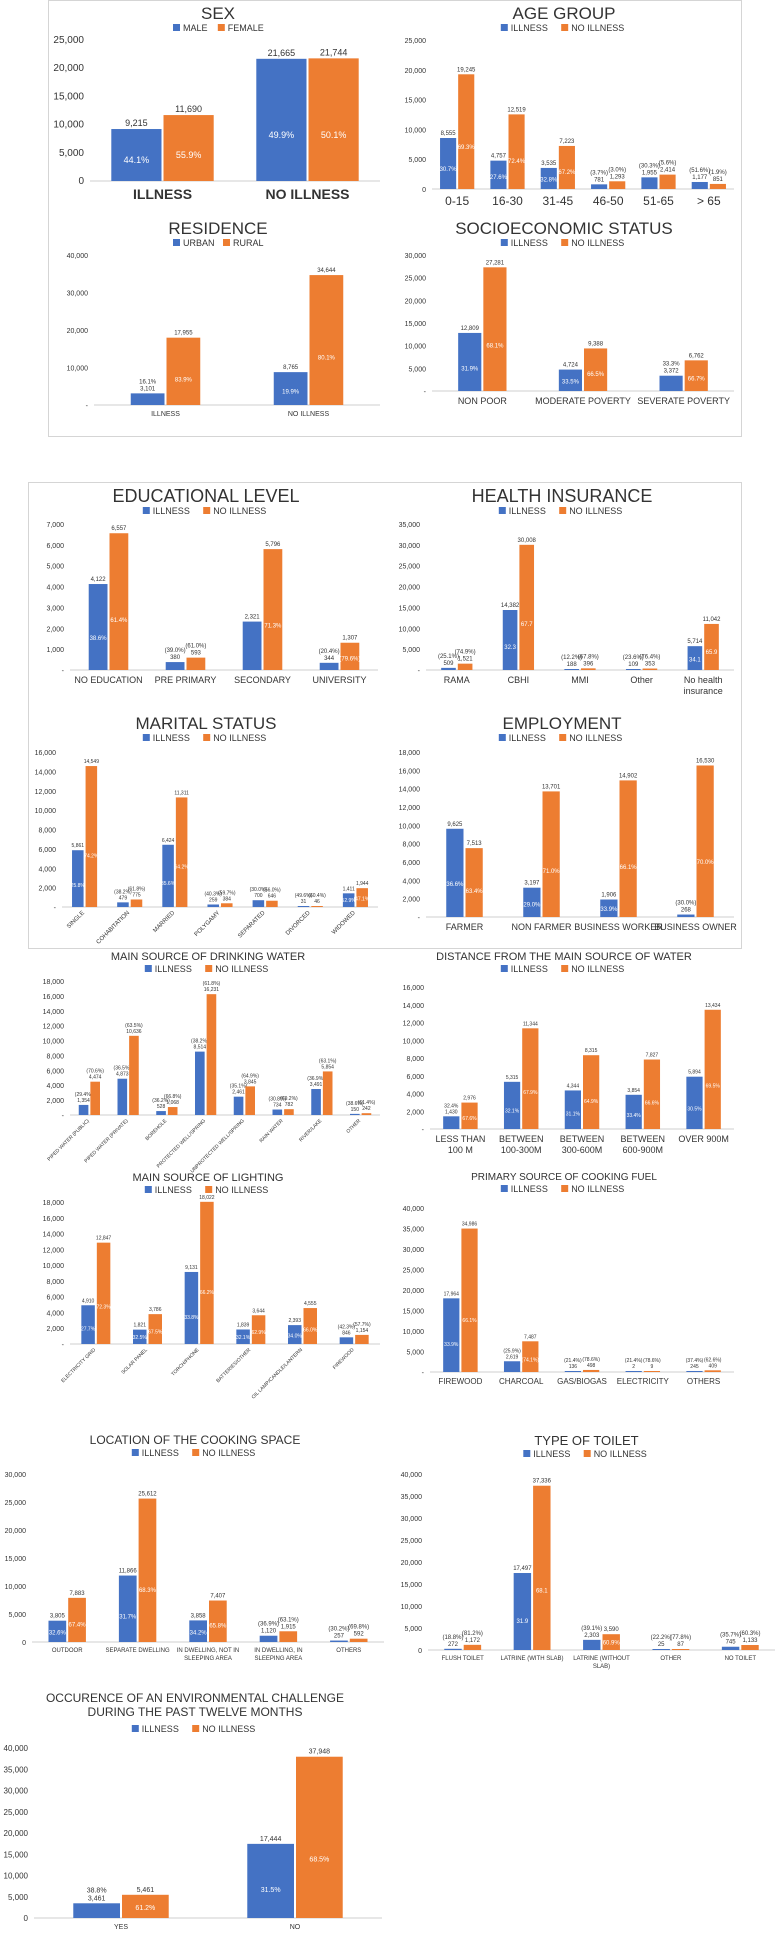 This screenshot has height=1940, width=781. What do you see at coordinates (221, 27) in the screenshot?
I see `legend-swatch-female` at bounding box center [221, 27].